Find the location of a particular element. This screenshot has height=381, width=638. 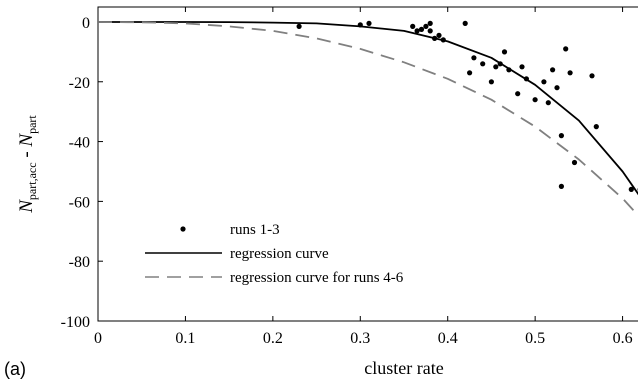

legend-label-runs: runs 1-3 is located at coordinates (255, 230).